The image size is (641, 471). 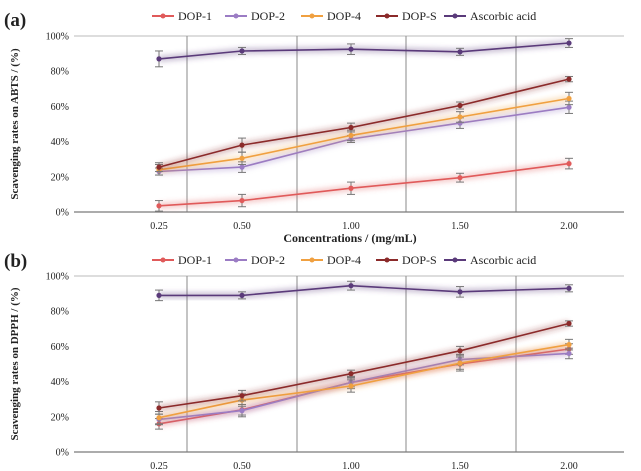 I want to click on panel-label: (b), so click(x=15, y=261).